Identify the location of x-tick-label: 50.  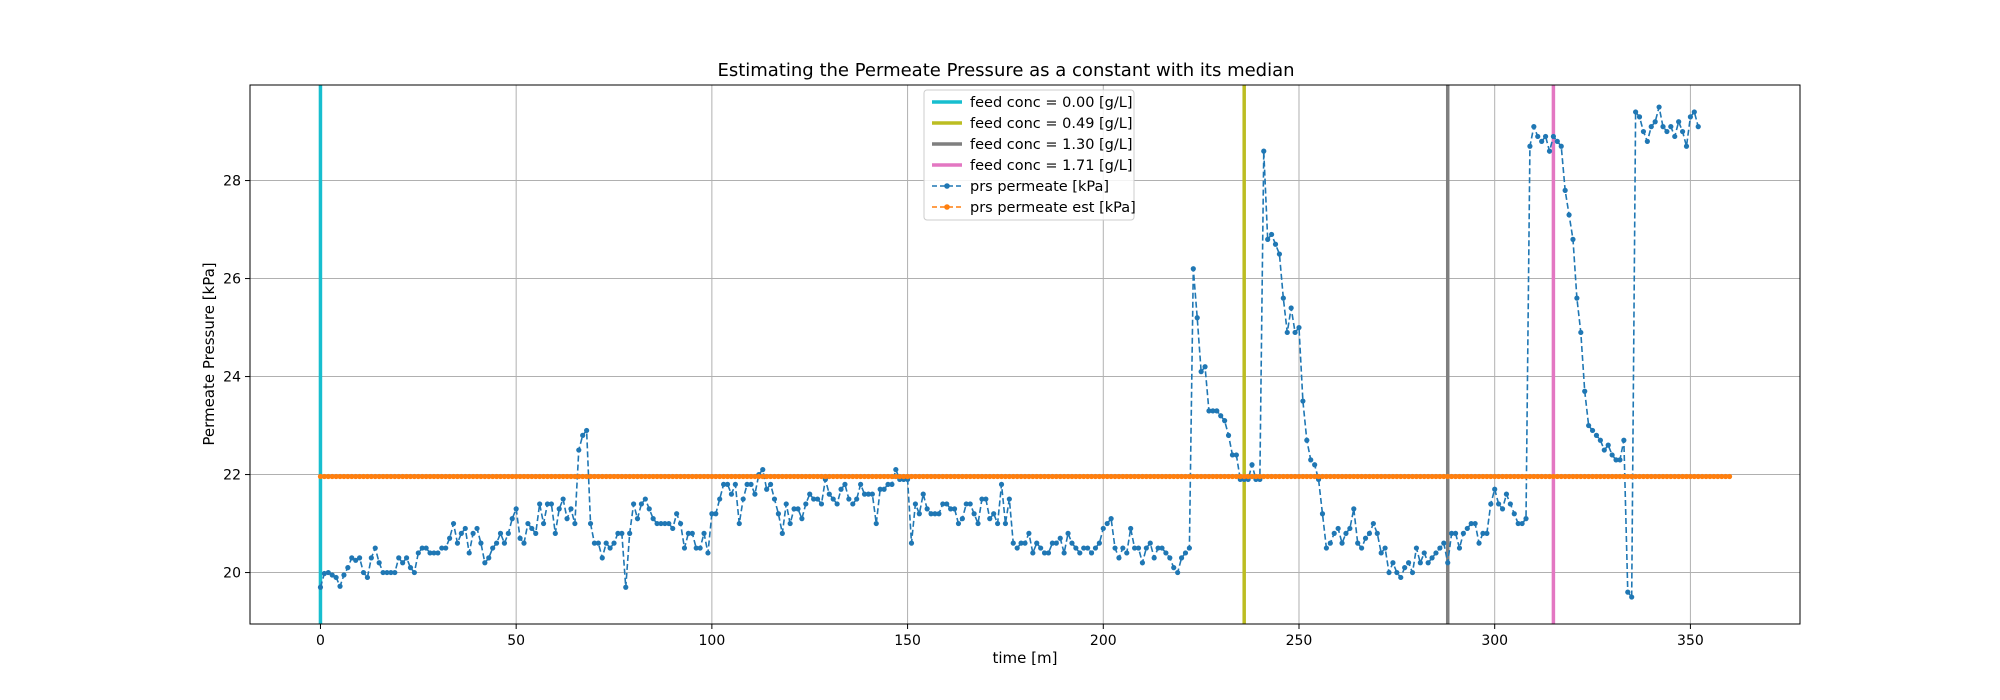
(516, 641).